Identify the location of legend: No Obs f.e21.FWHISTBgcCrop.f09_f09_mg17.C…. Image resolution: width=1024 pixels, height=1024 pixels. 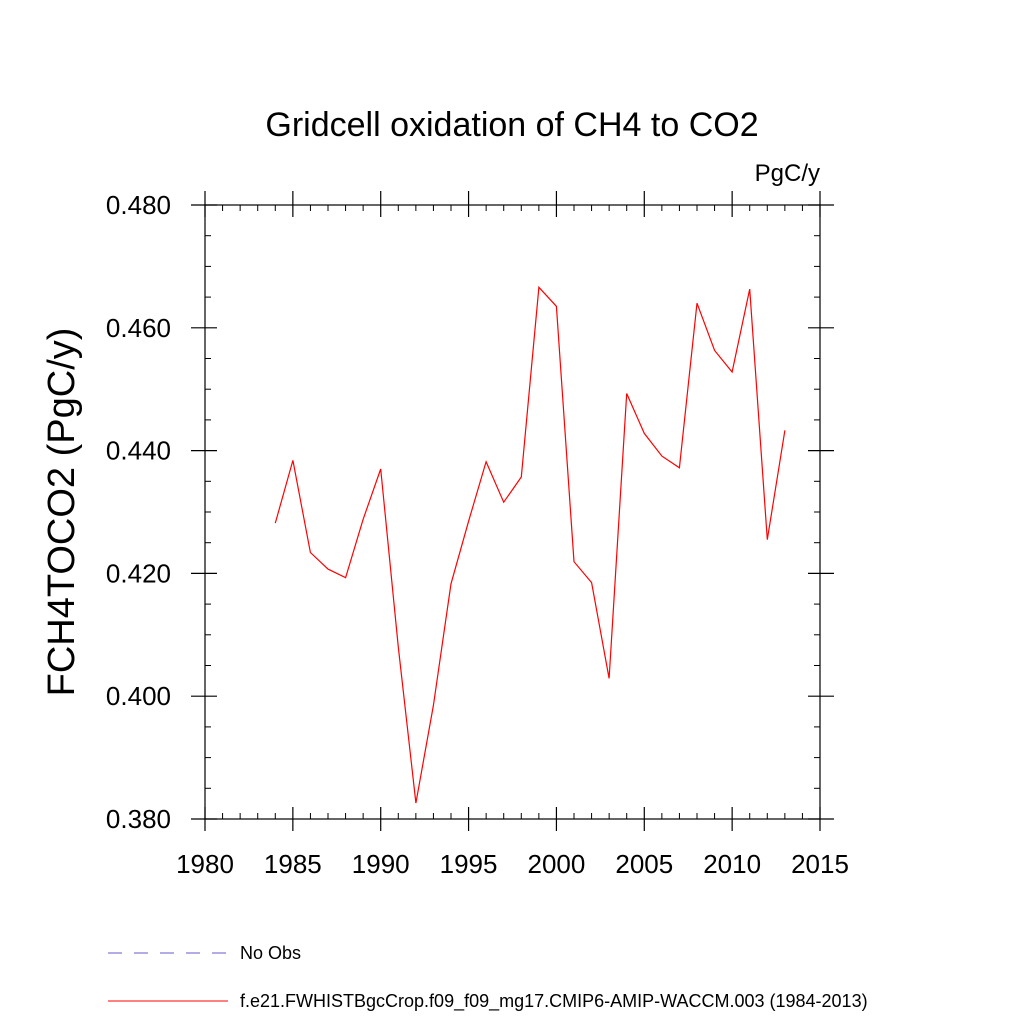
(488, 977).